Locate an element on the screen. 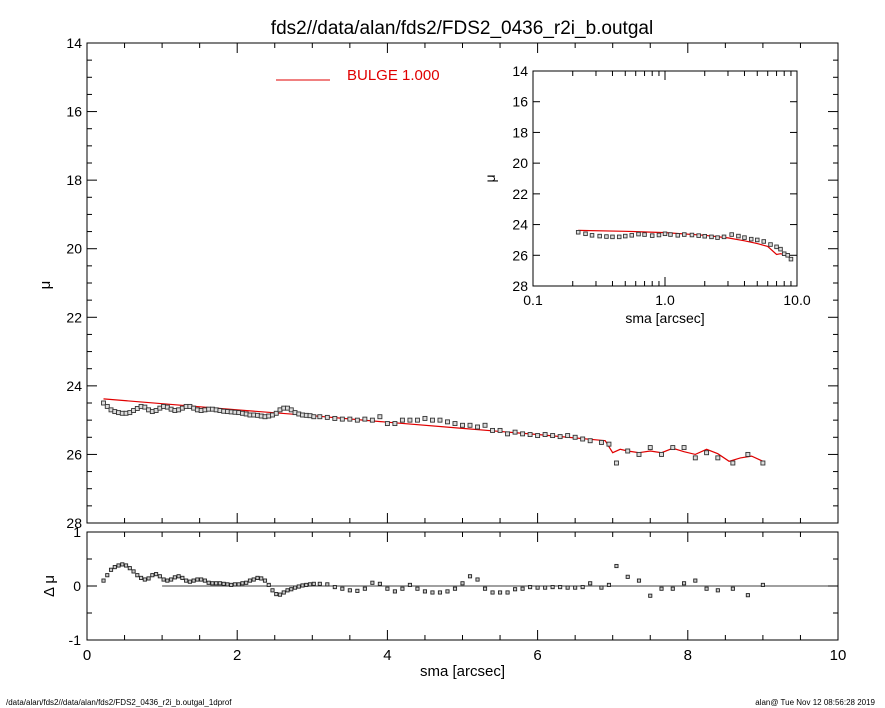 This screenshot has height=708, width=885. xtick-label: 8 is located at coordinates (688, 655).